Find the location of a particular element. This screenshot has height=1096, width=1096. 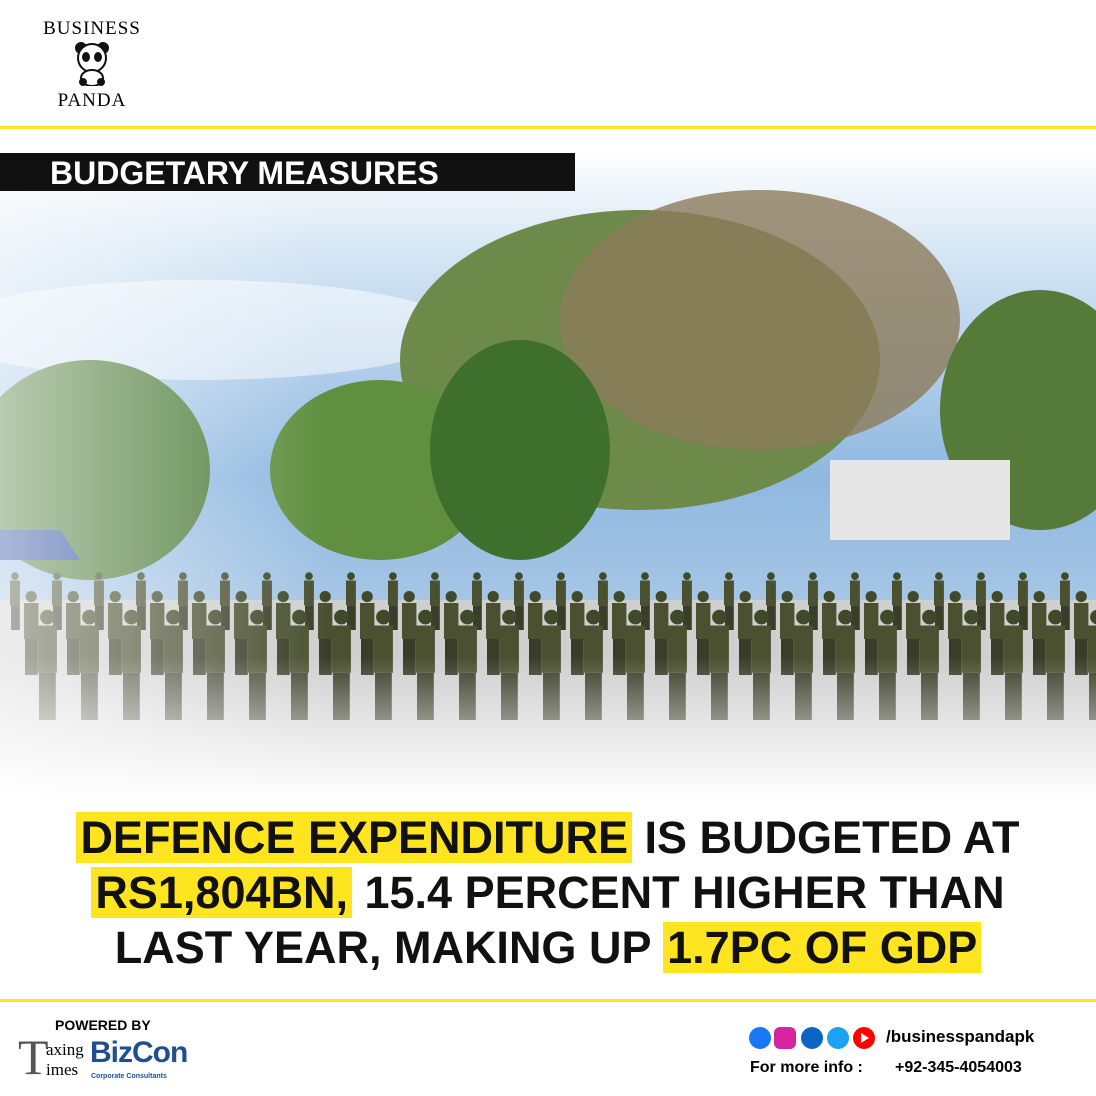

headline-line: LAST YEAR, MAKING UP 1.7PC OF GDP is located at coordinates (548, 948).